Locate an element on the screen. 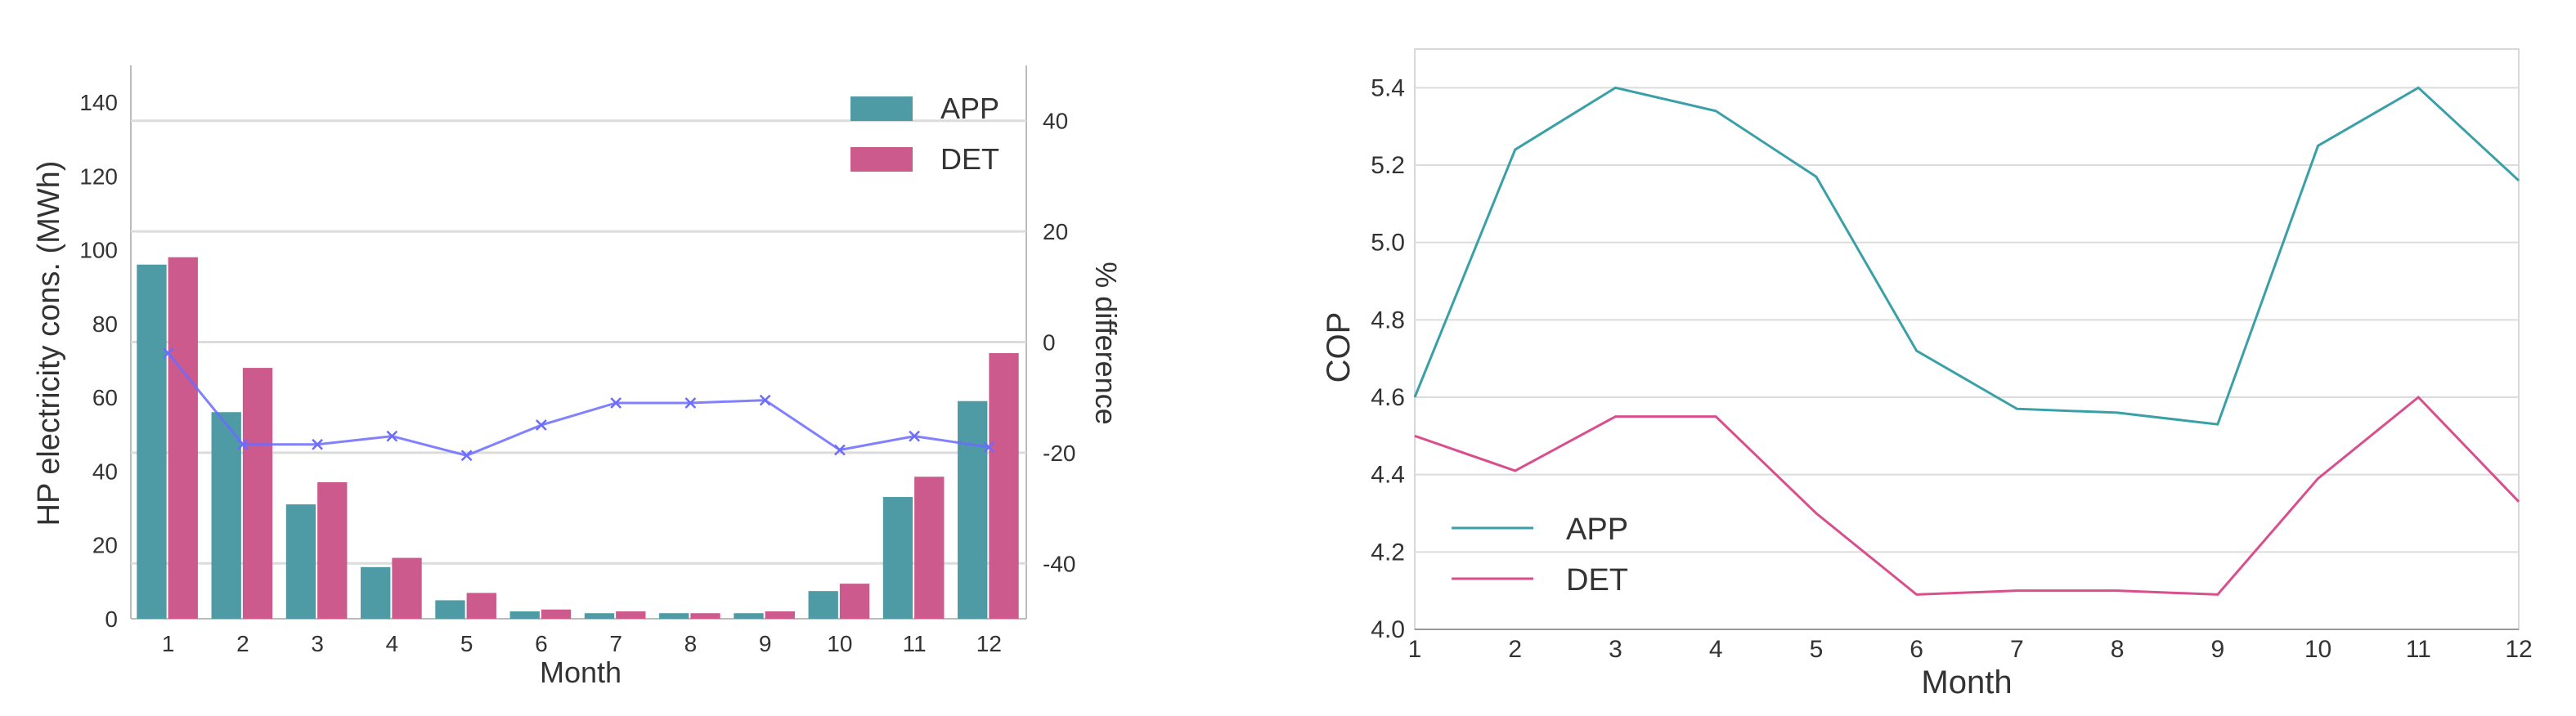  right-chart-x-tick-label: 11 is located at coordinates (2419, 649).